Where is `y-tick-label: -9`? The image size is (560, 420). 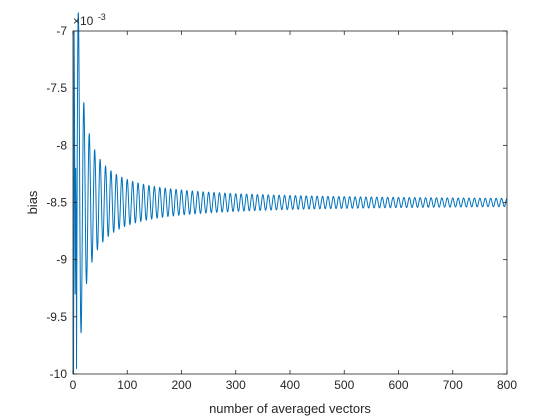
y-tick-label: -9 is located at coordinates (61, 260).